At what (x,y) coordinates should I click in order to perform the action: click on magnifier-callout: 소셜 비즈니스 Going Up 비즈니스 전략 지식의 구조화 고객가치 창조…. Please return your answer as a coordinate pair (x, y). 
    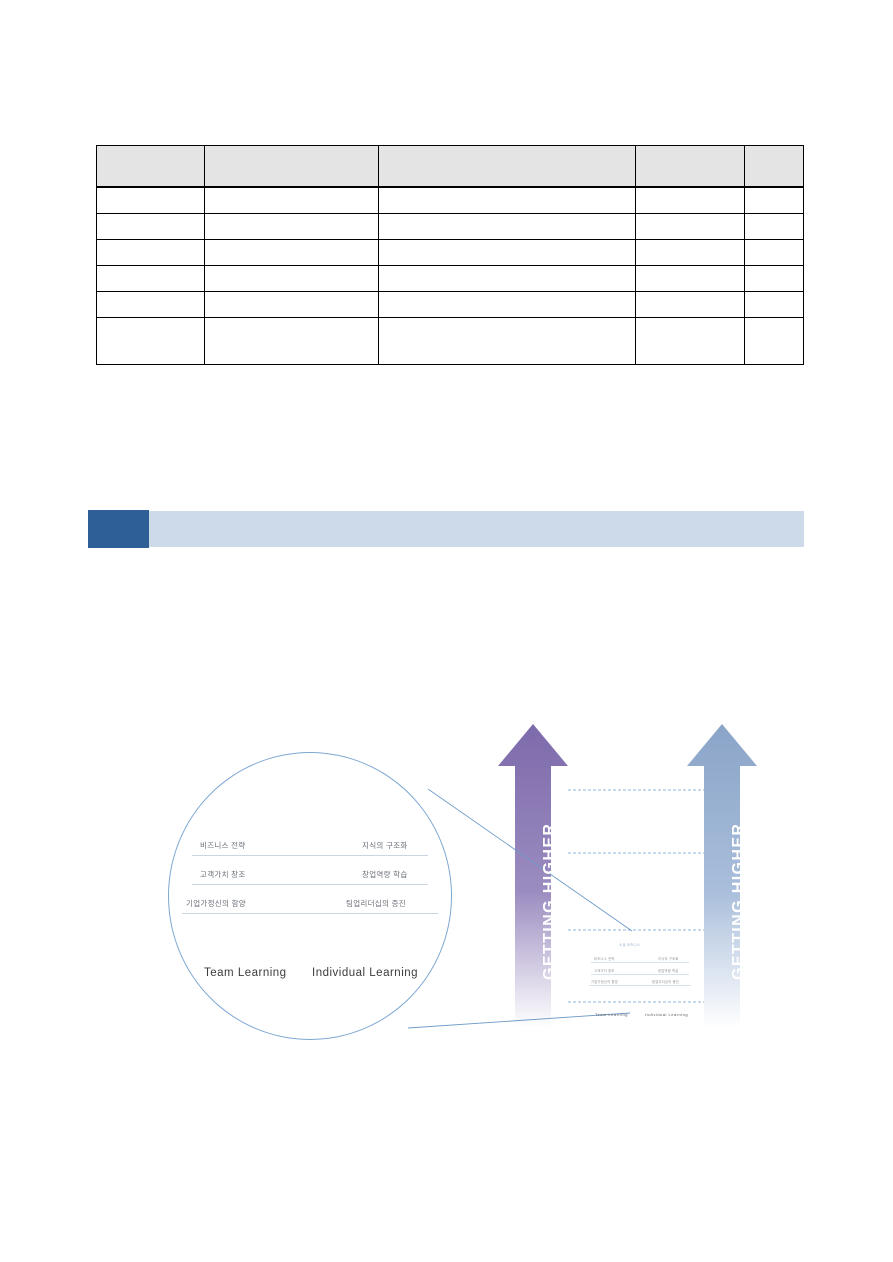
    Looking at the image, I should click on (310, 896).